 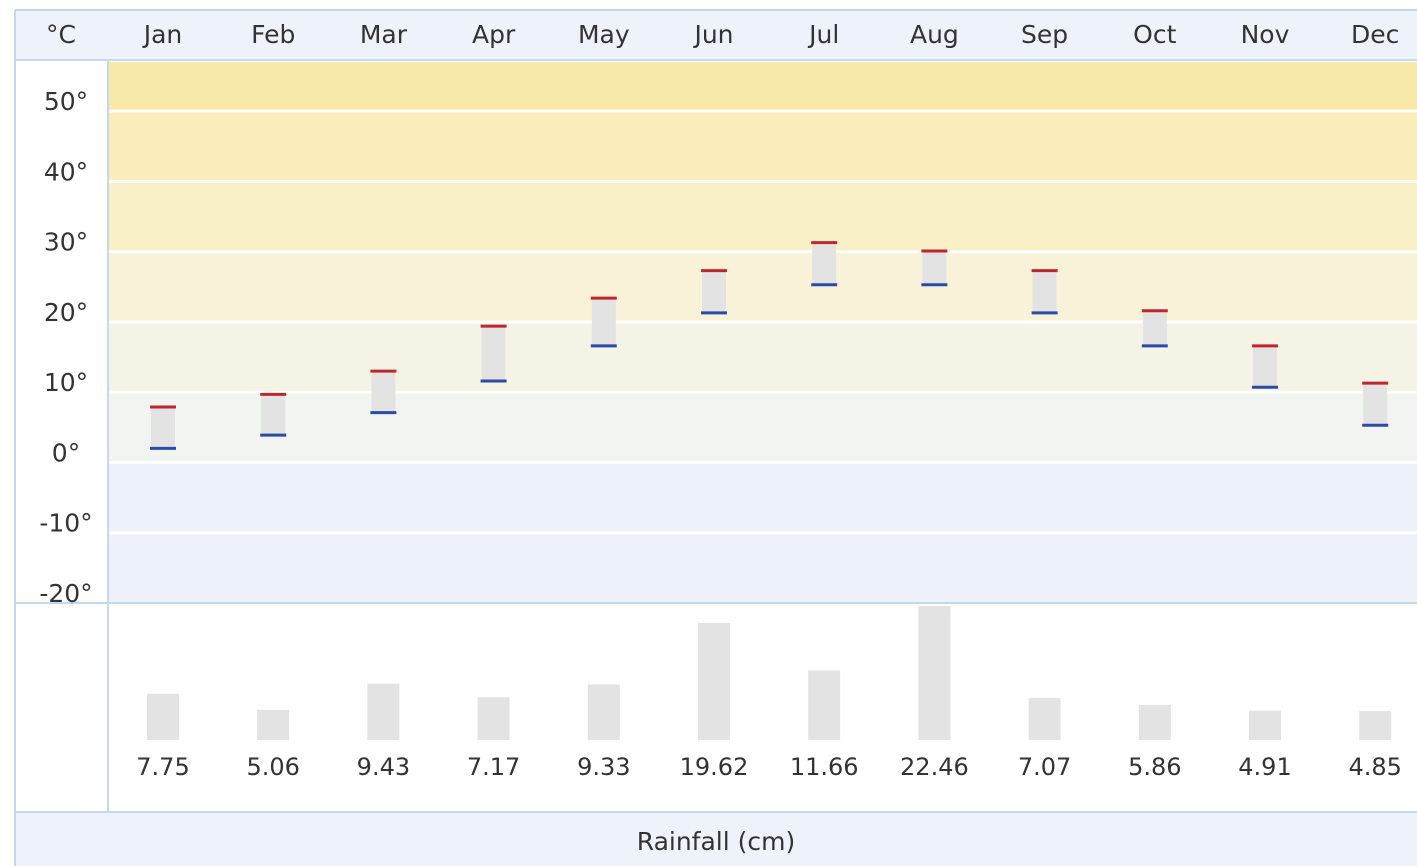 I want to click on y-tick-label: 0°, so click(x=66, y=452).